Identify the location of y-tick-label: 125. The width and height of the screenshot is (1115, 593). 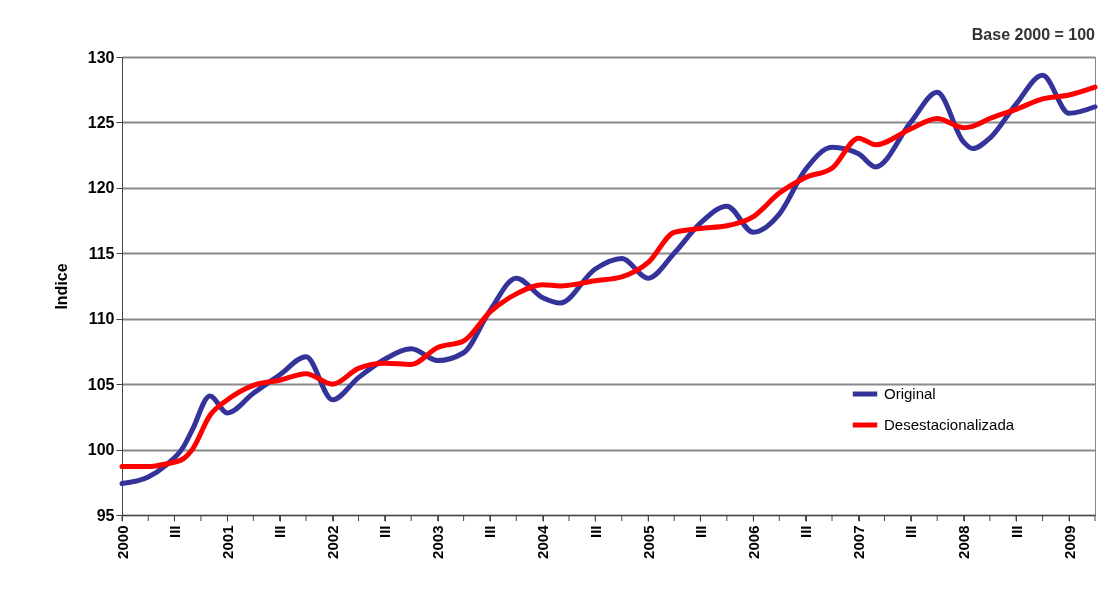
(101, 122).